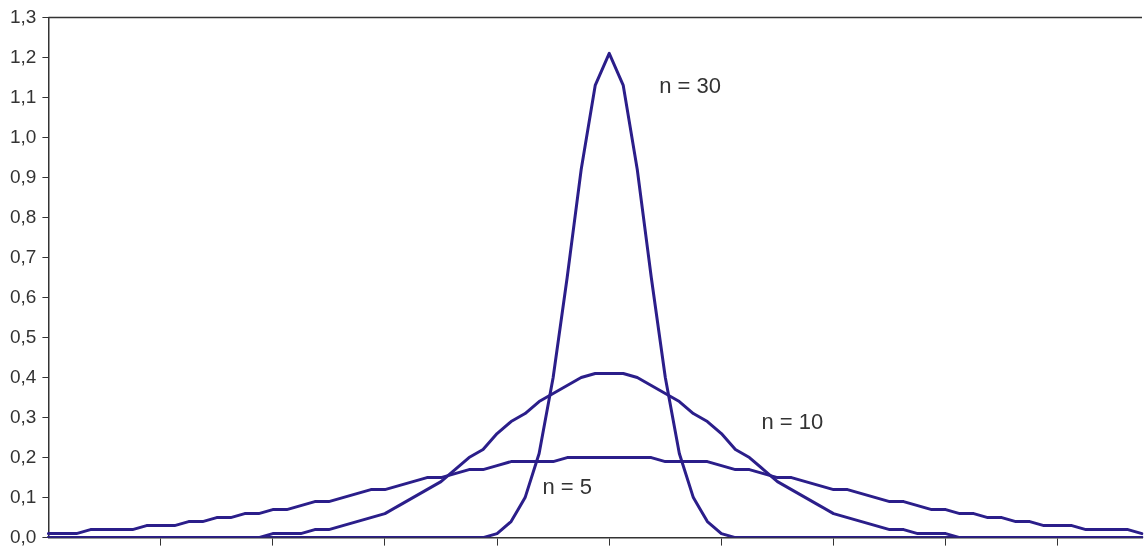  Describe the element at coordinates (23, 336) in the screenshot. I see `y-tick-label: 0,5` at that location.